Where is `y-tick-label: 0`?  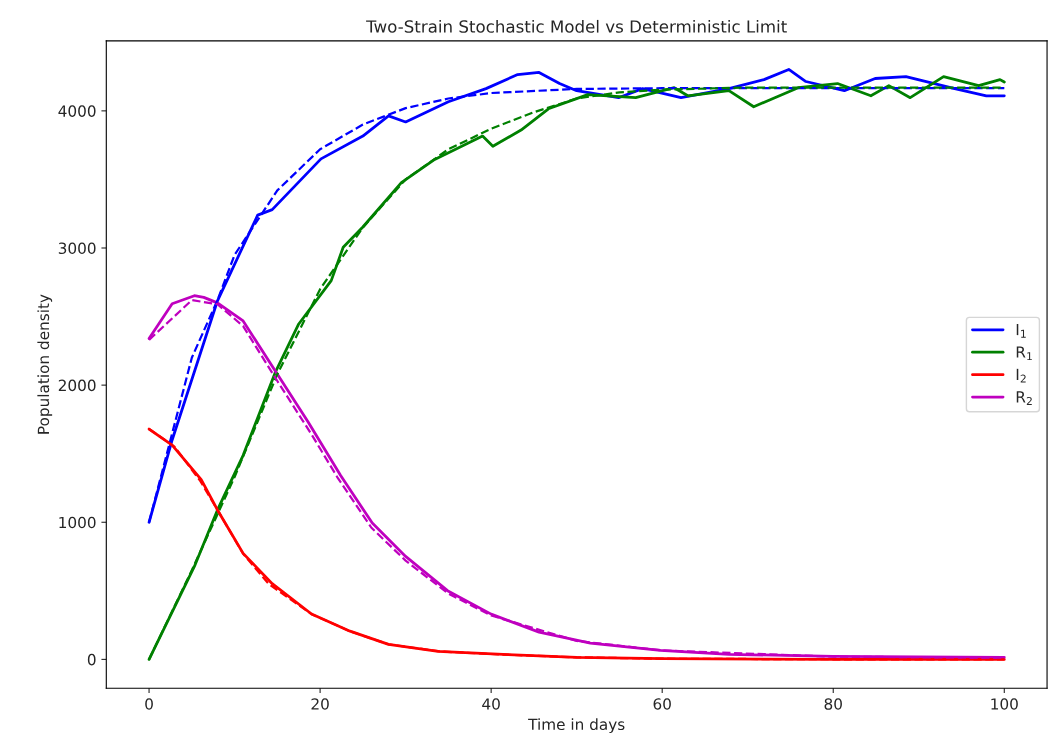 y-tick-label: 0 is located at coordinates (91, 659).